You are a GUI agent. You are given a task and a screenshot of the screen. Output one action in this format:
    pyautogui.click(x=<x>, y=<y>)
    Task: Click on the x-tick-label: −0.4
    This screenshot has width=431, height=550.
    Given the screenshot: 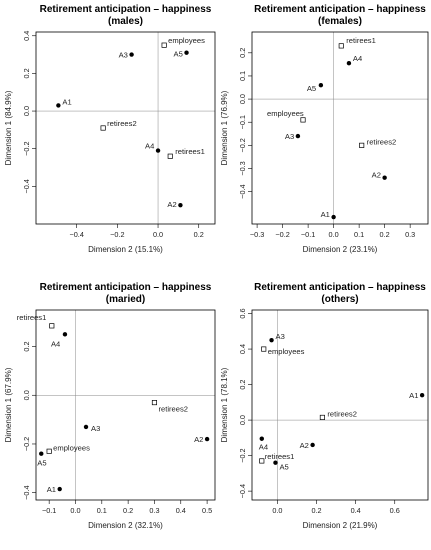 What is the action you would take?
    pyautogui.click(x=76, y=234)
    